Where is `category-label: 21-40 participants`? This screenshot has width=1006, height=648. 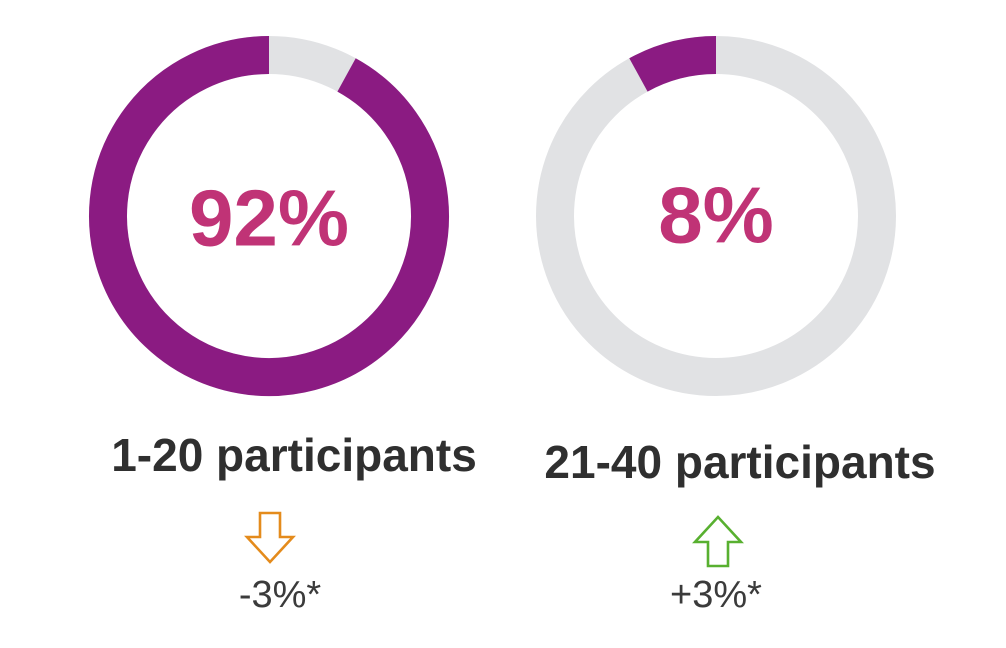 category-label: 21-40 participants is located at coordinates (740, 462).